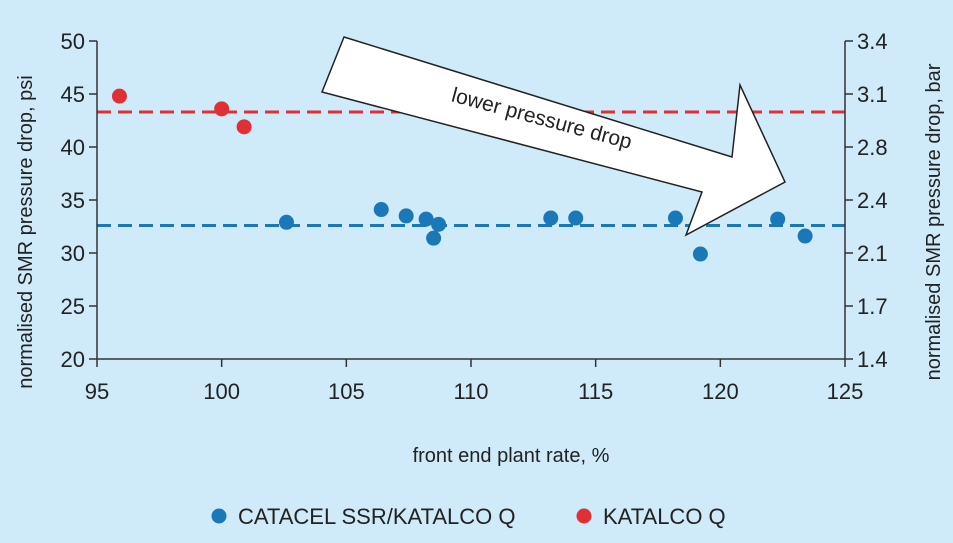  I want to click on legend: CATACEL SSR/KATALCO Q KATALCO Q, so click(468, 516).